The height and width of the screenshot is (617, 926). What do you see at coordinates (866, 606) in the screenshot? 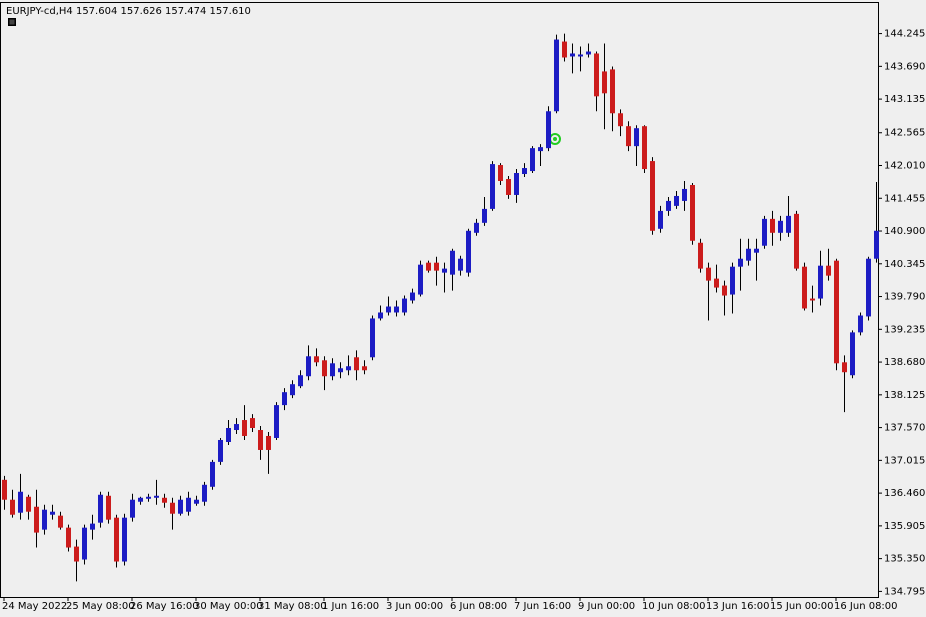
I see `x-tick-label: 16 Jun 08:00` at bounding box center [866, 606].